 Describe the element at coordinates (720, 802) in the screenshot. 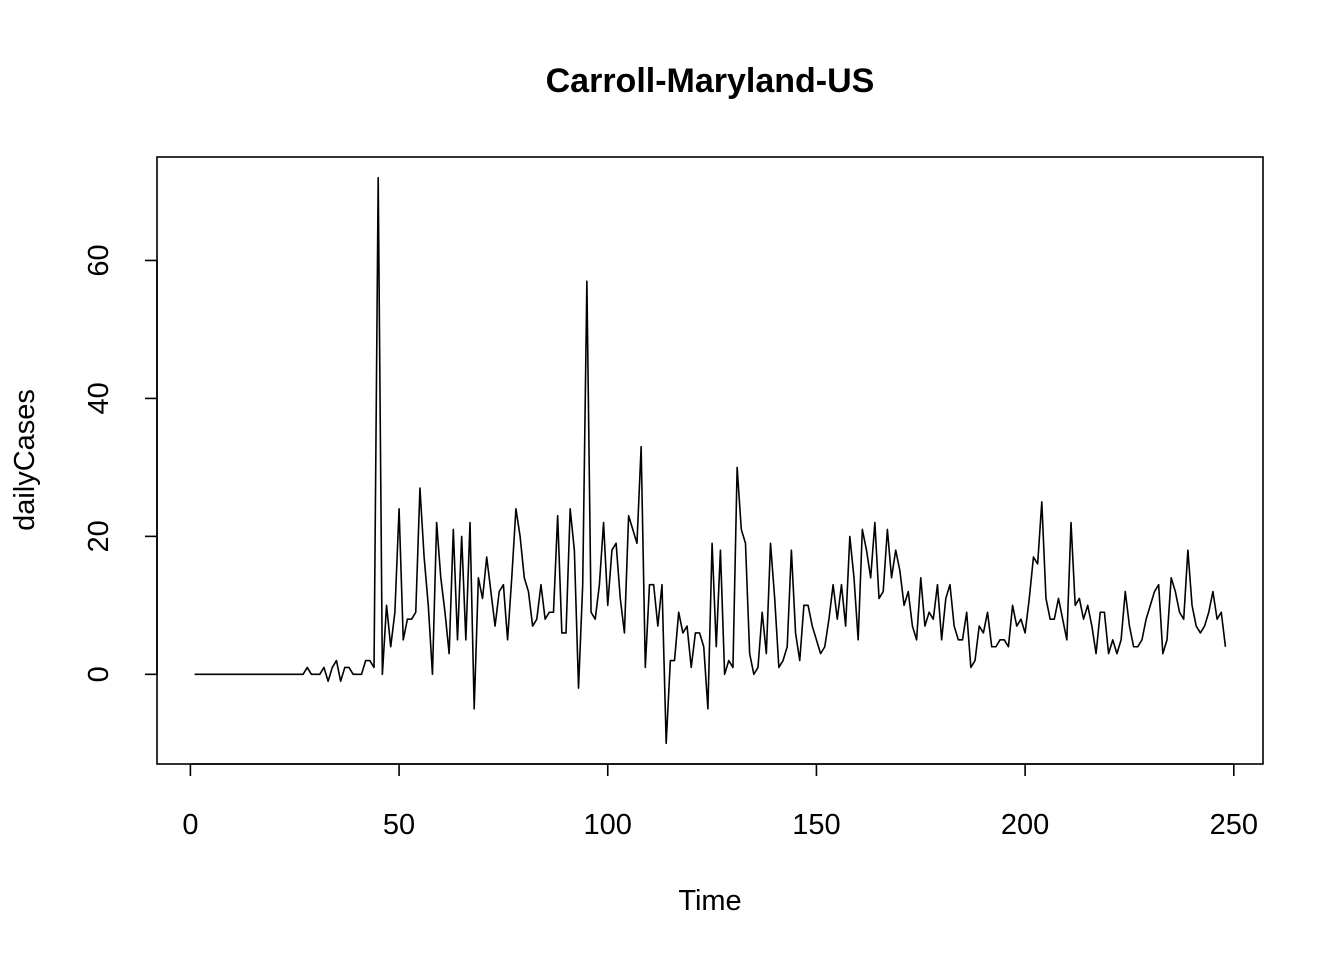

I see `x-axis: 0 50 100 150 200 250` at that location.